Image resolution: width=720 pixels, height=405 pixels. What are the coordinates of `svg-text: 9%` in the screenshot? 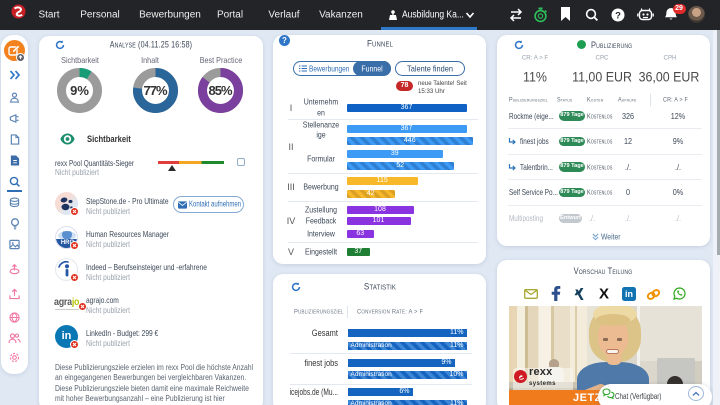 It's located at (79, 90).